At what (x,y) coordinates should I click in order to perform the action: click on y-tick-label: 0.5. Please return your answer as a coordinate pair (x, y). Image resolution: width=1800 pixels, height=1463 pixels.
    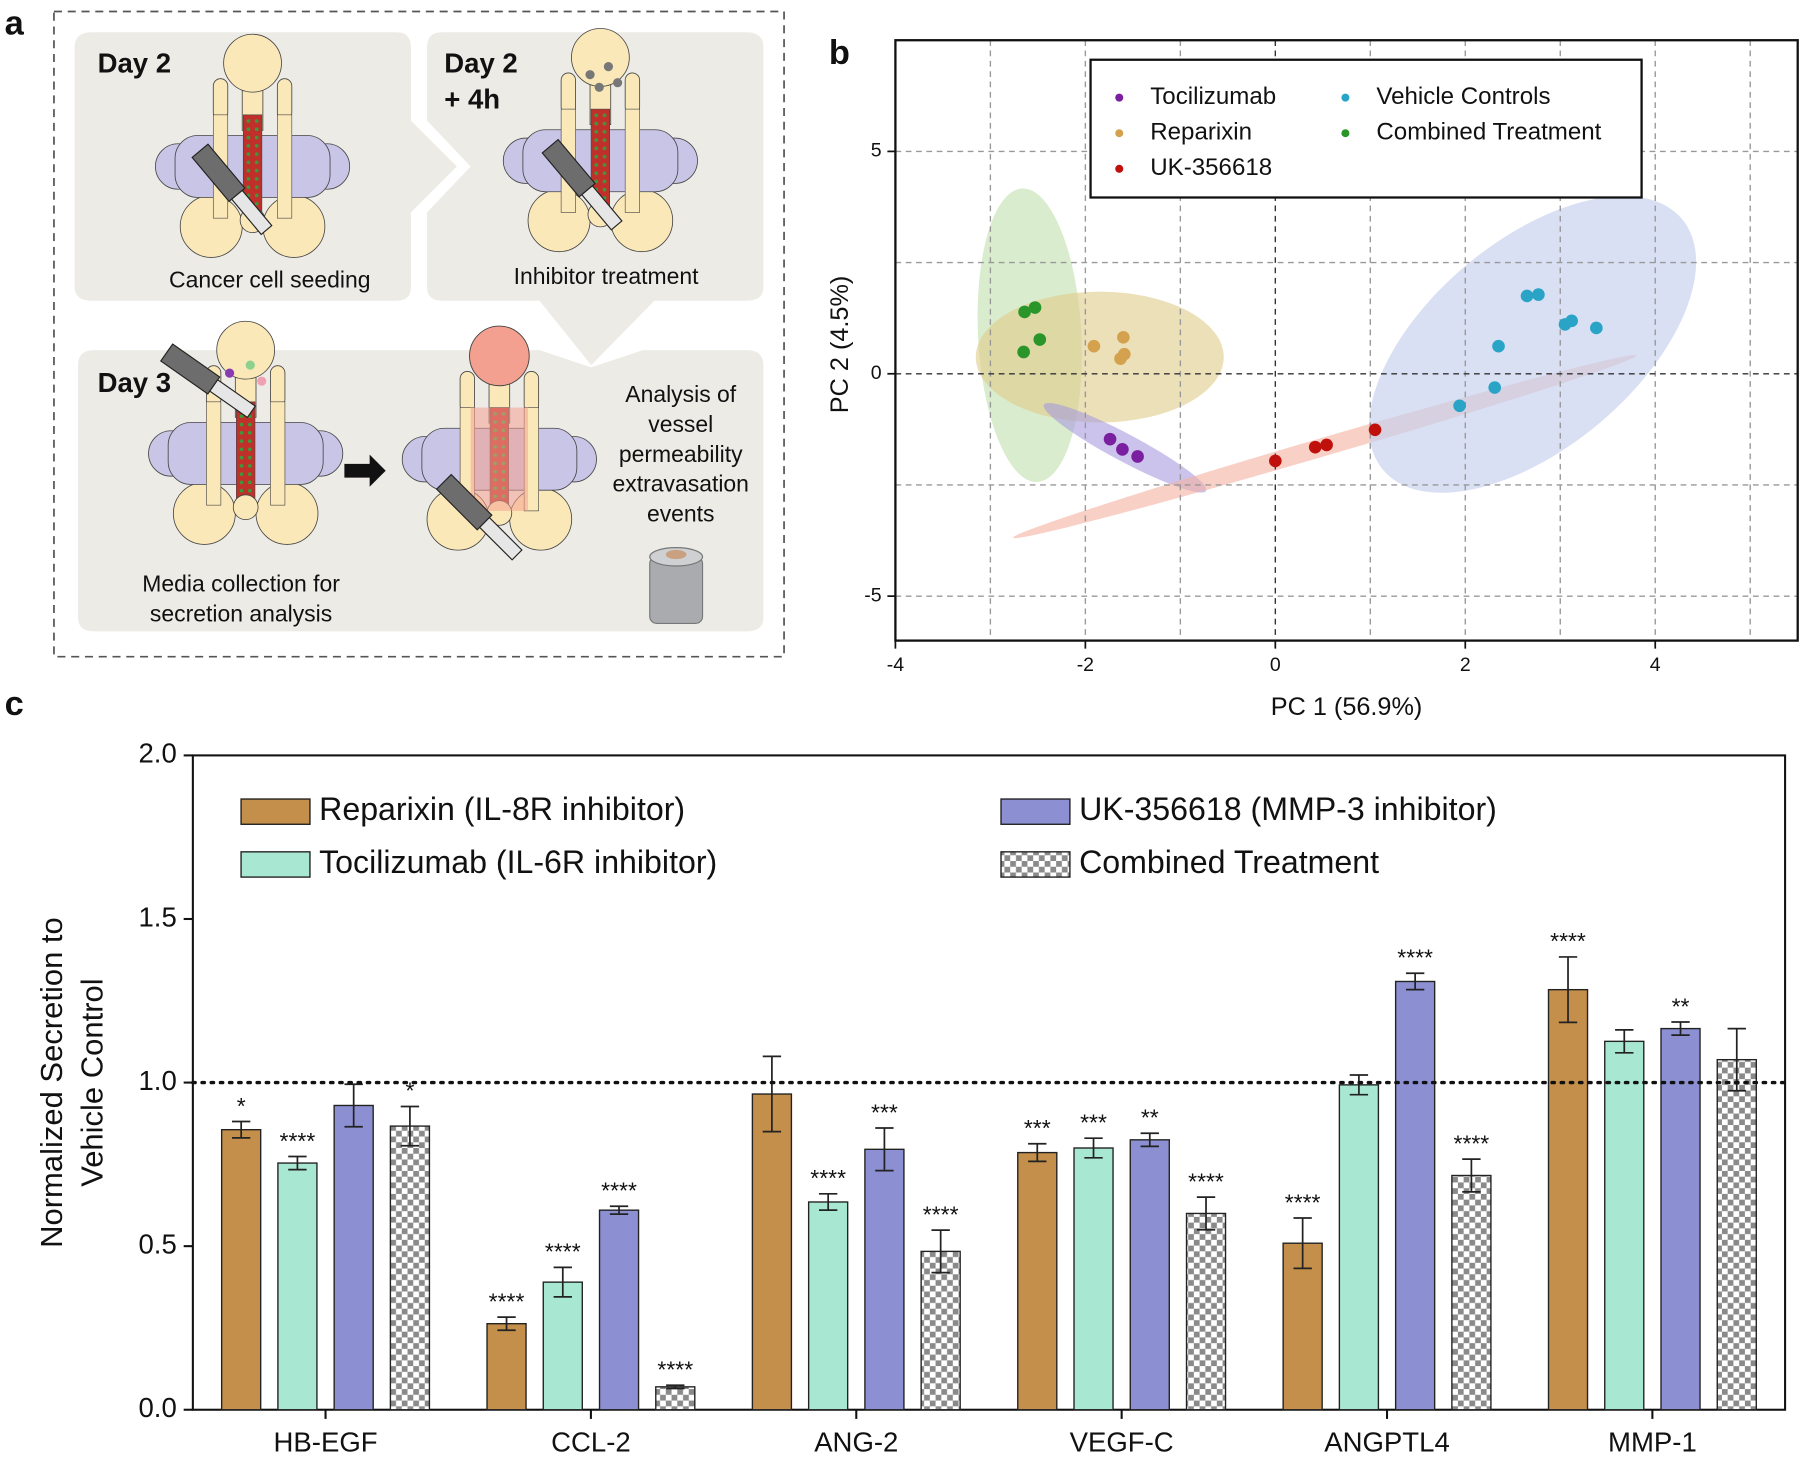
    Looking at the image, I should click on (157, 1243).